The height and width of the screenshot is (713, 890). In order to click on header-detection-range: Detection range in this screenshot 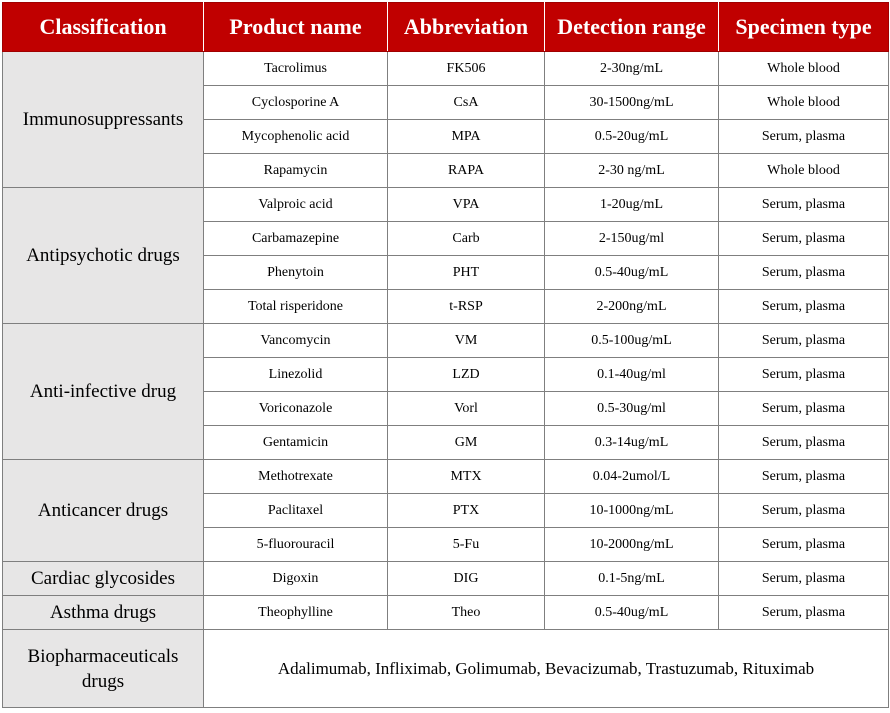, I will do `click(631, 27)`.